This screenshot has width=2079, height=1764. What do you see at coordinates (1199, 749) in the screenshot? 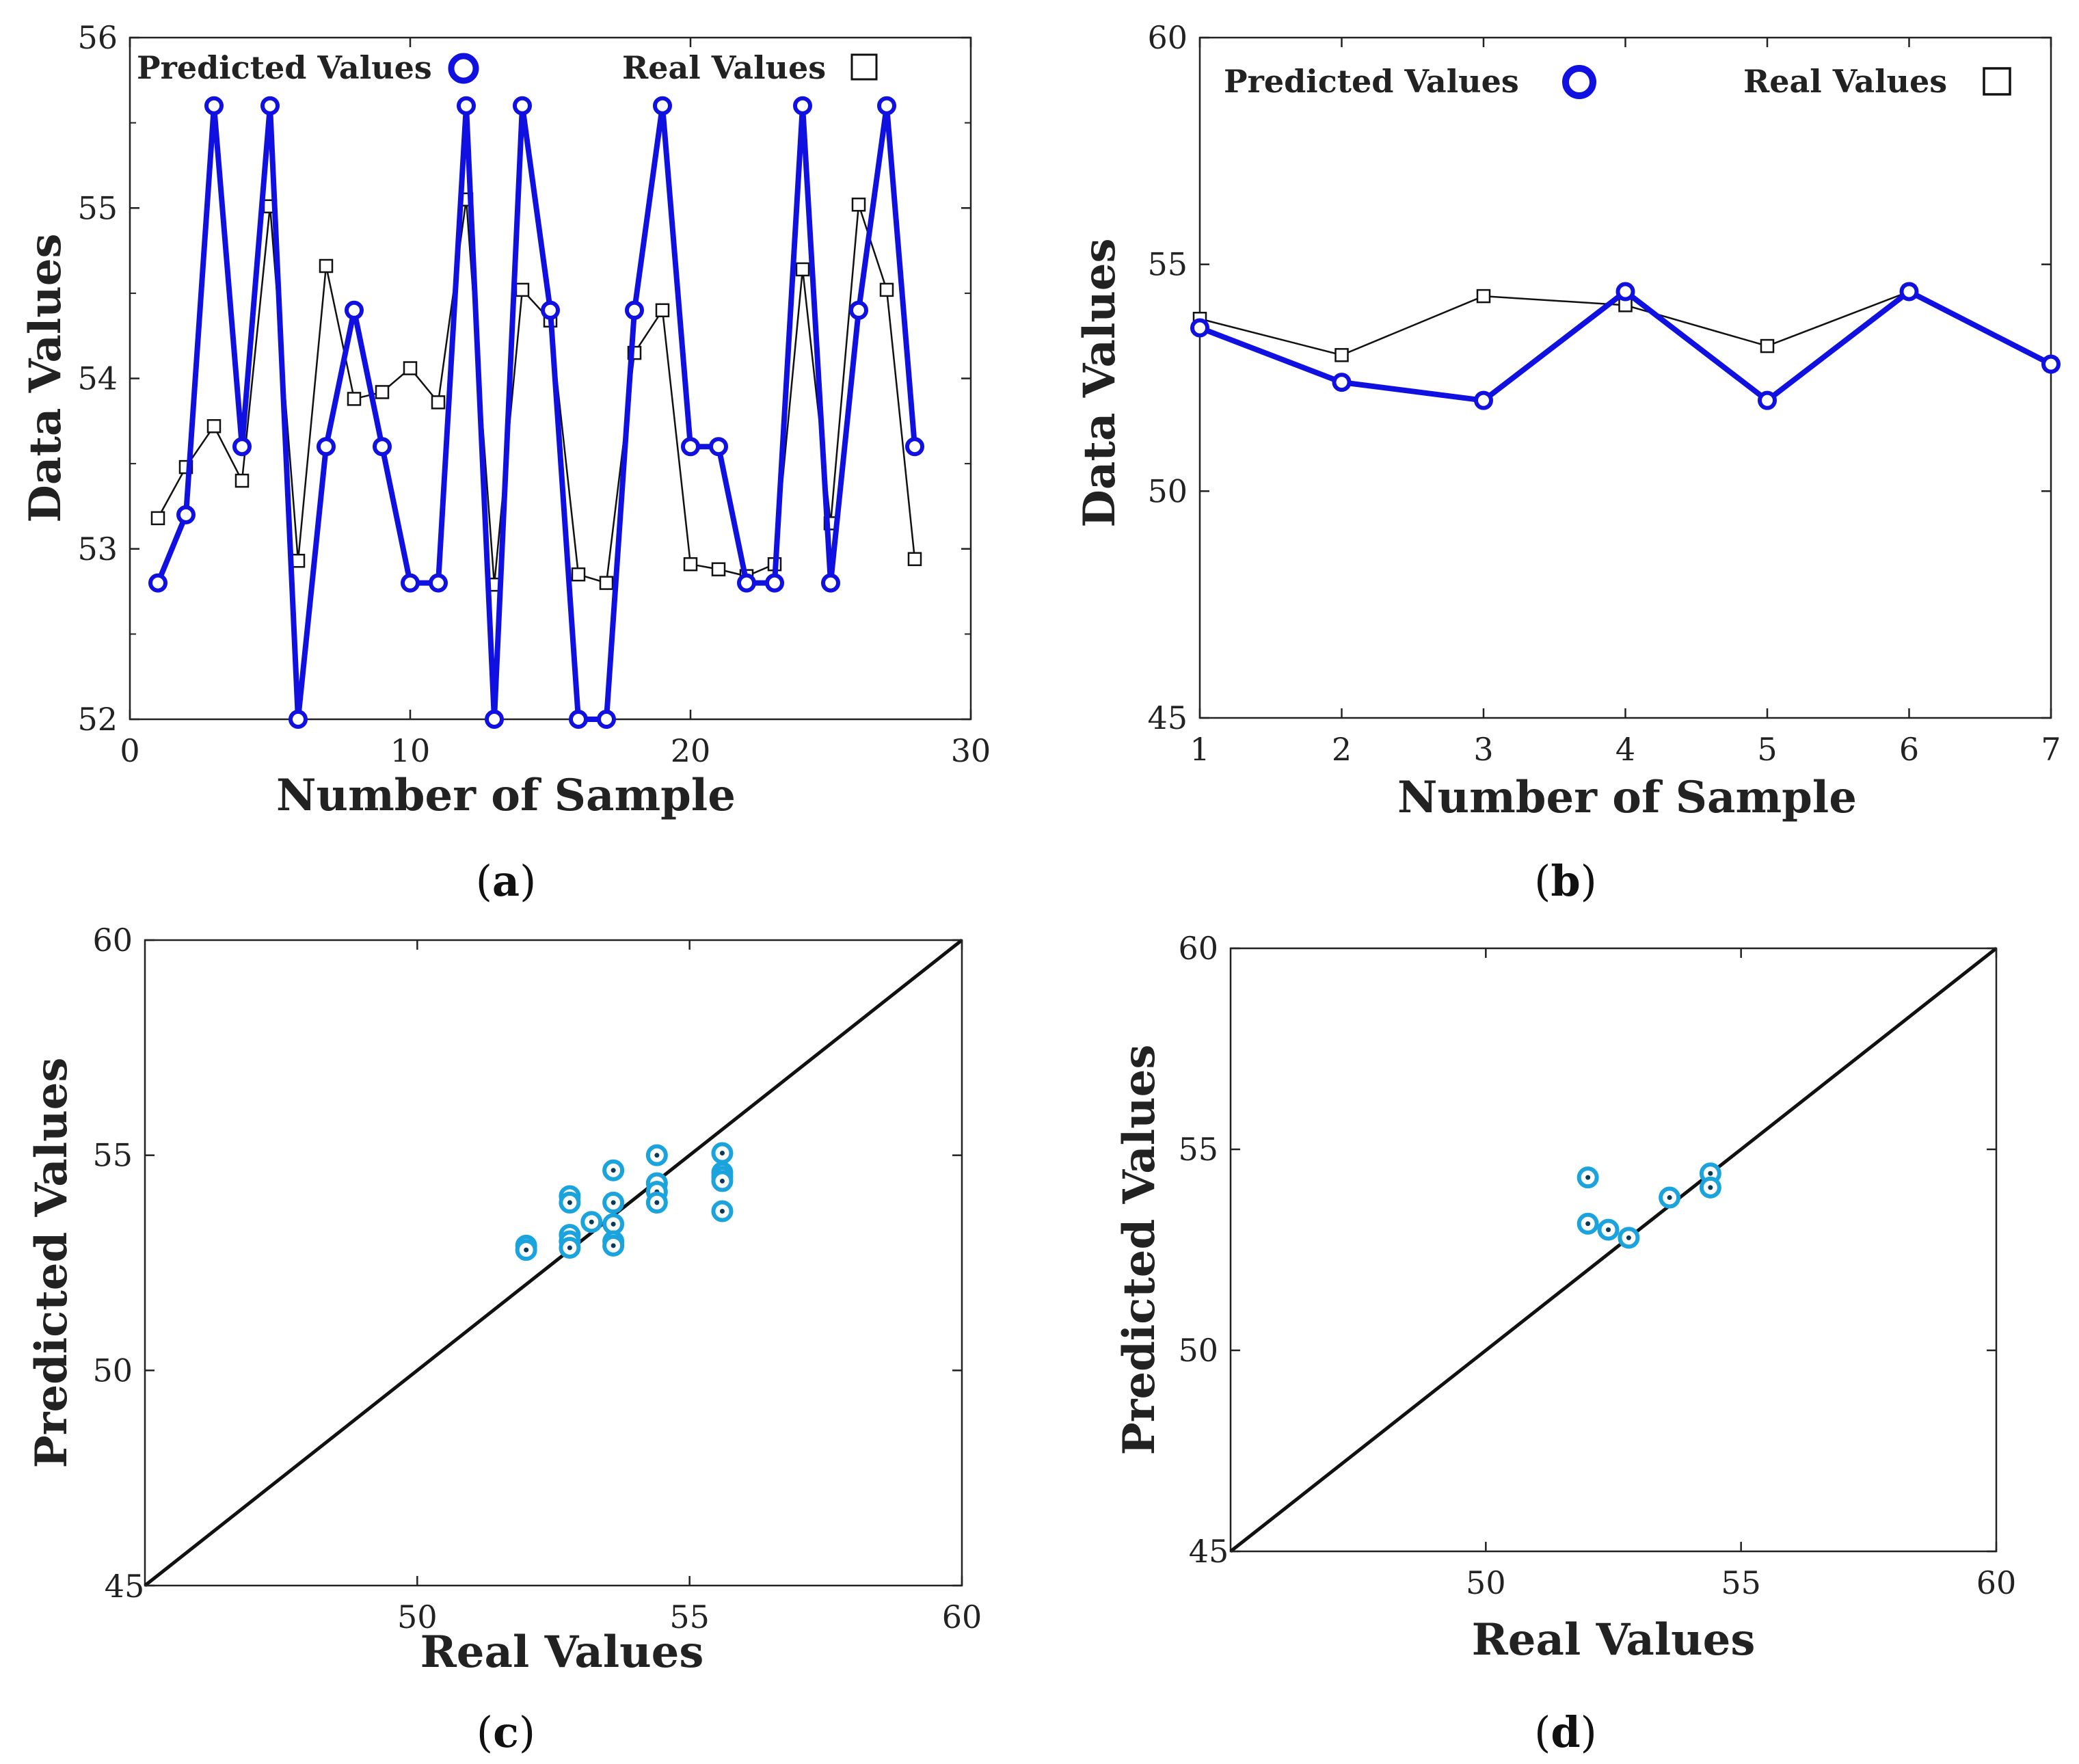
I see `panel-b-x-tick-label-0: 1` at bounding box center [1199, 749].